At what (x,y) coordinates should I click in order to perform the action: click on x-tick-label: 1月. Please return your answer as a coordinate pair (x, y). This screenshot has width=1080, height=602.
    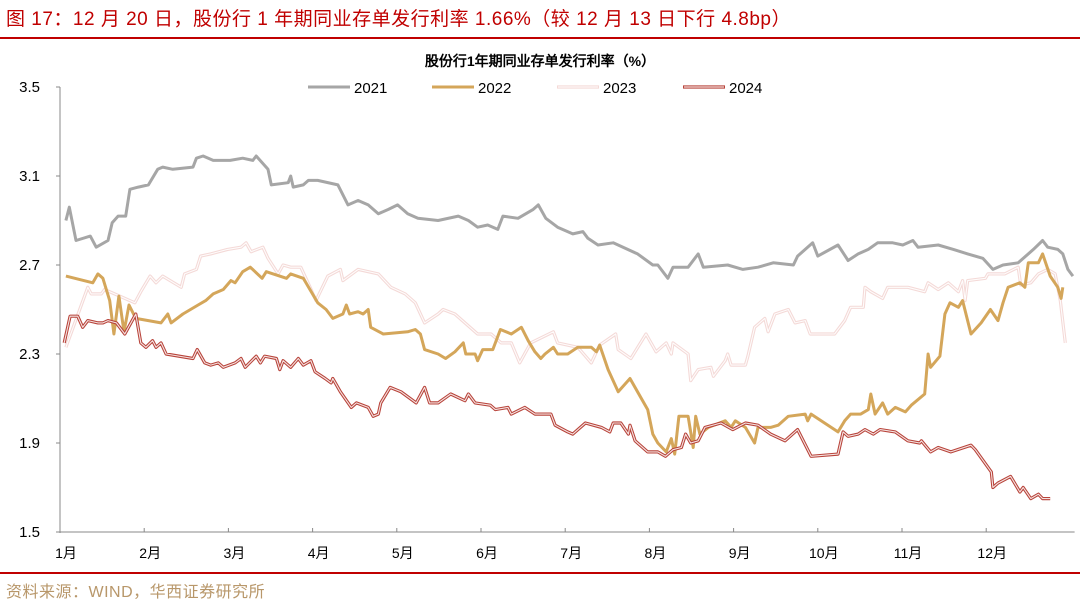
    Looking at the image, I should click on (66, 553).